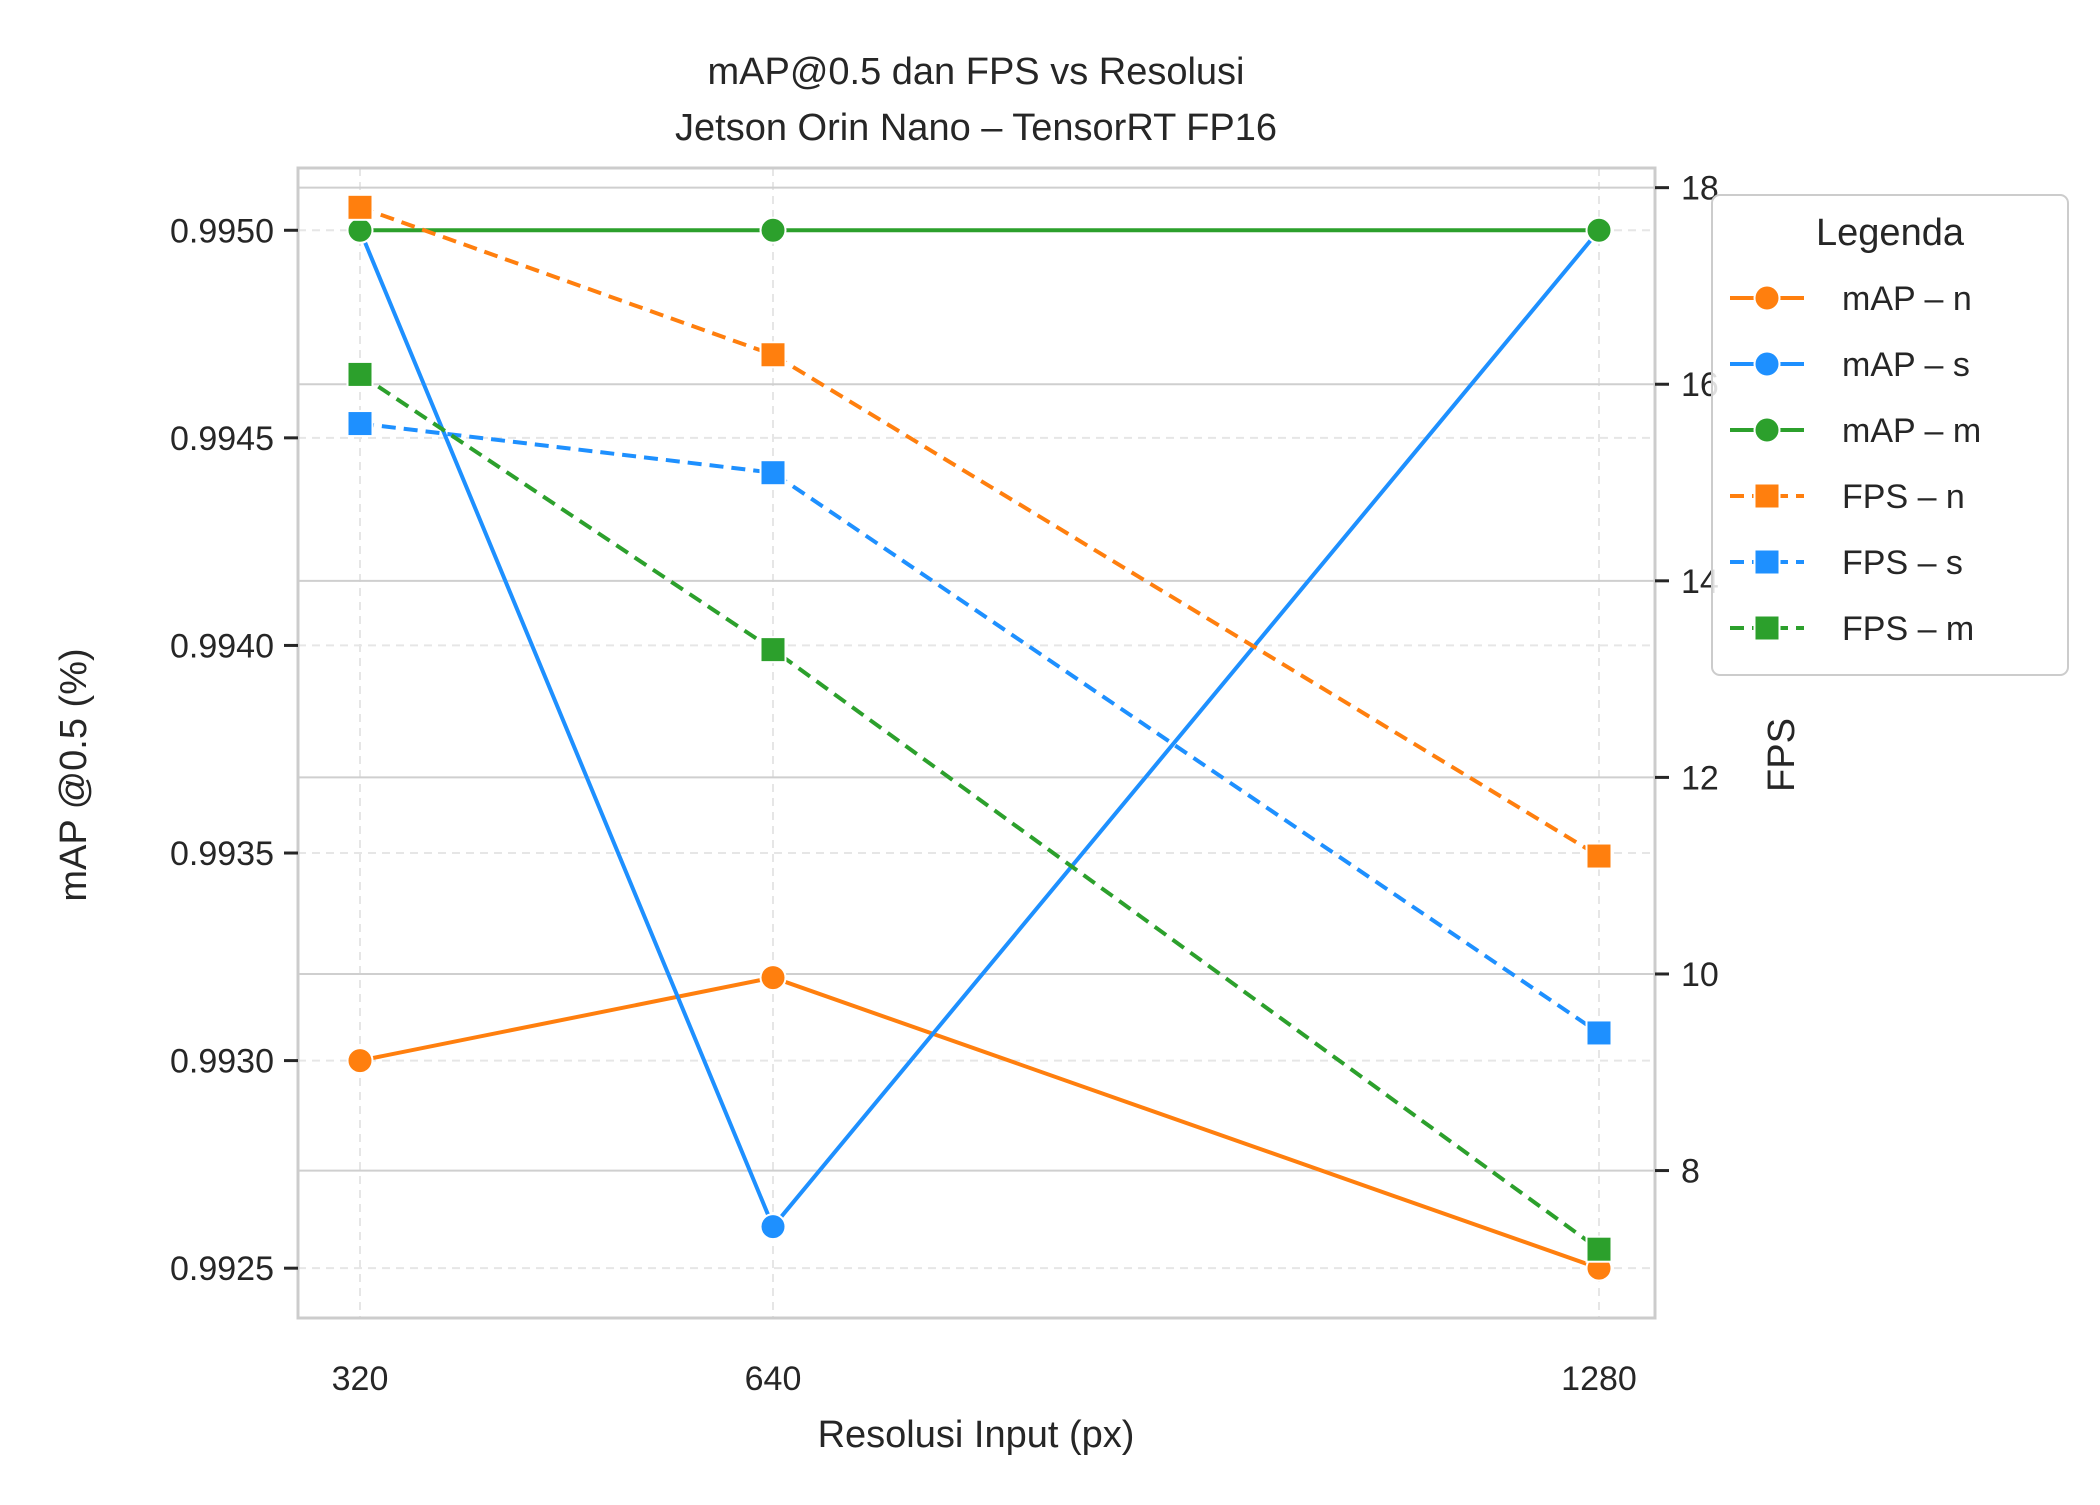 The height and width of the screenshot is (1505, 2100). Describe the element at coordinates (976, 1435) in the screenshot. I see `x-axis-label: Resolusi Input (px)` at that location.